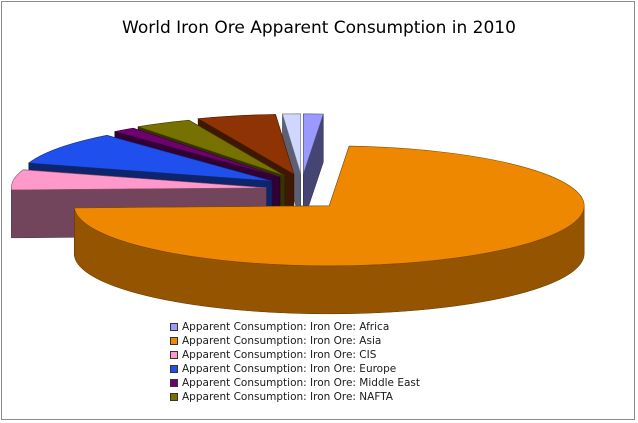 This screenshot has height=423, width=638. I want to click on legend-item: Apparent Consumption: Iron Ore: NAFTA, so click(295, 397).